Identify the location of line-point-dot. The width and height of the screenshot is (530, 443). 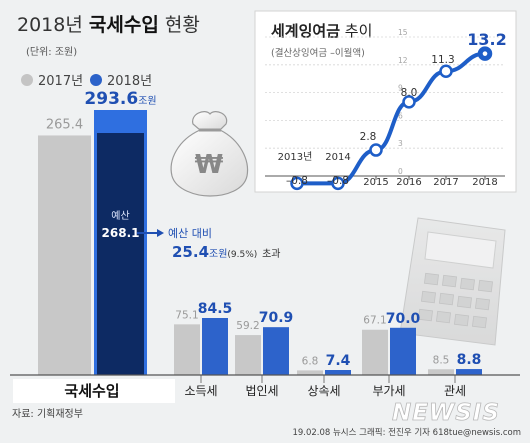
(485, 53).